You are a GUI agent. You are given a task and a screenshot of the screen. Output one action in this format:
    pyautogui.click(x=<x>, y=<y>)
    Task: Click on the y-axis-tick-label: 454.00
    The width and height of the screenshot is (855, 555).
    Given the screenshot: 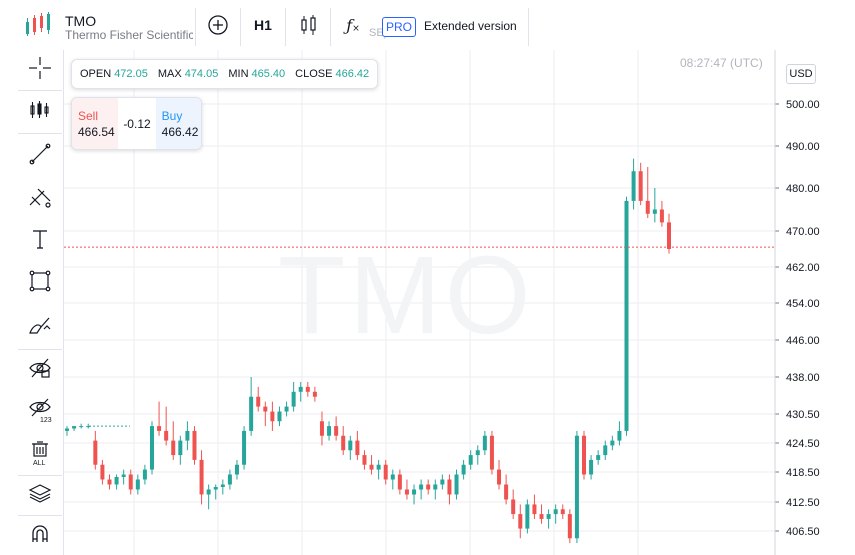 What is the action you would take?
    pyautogui.click(x=803, y=304)
    